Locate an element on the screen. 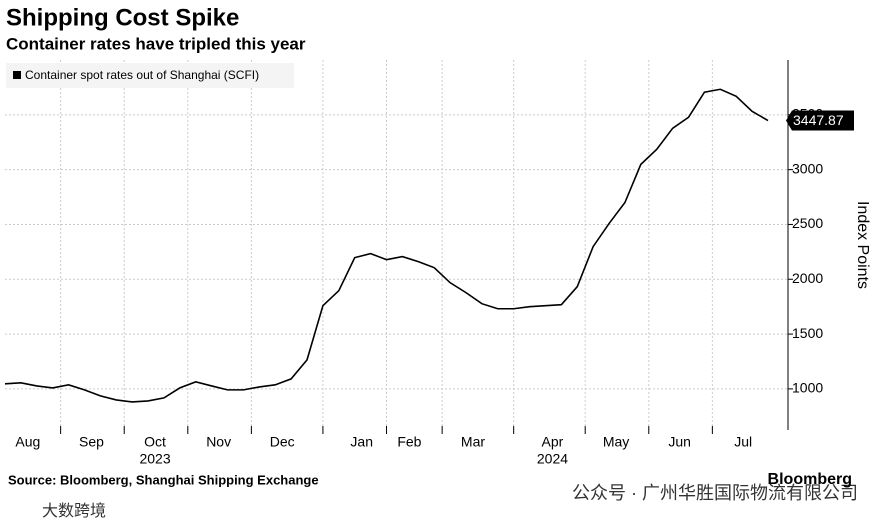 The image size is (887, 527). end-label-box is located at coordinates (820, 120).